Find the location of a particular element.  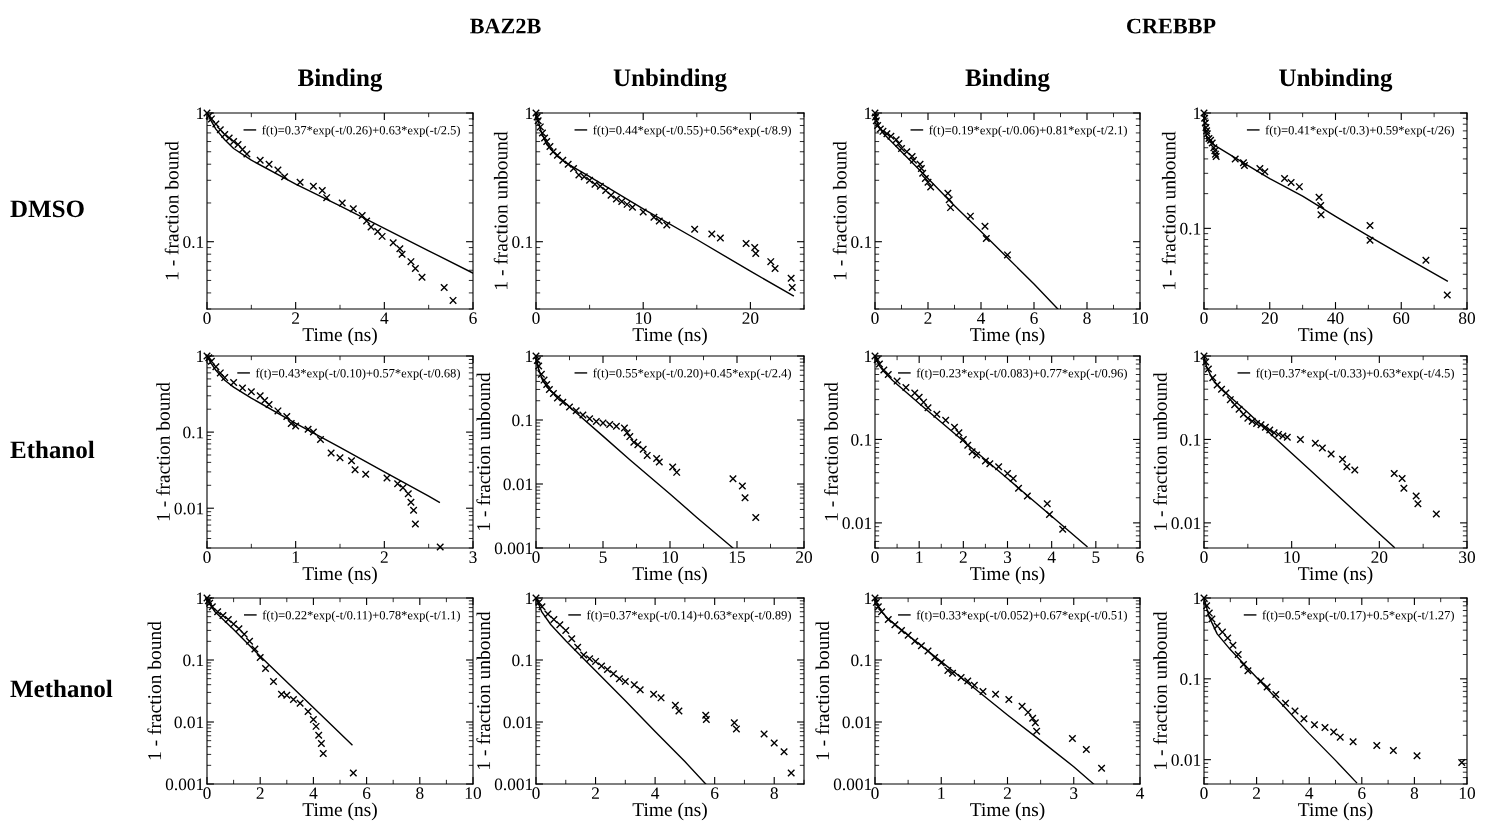

x-tick-label: 8 is located at coordinates (774, 793).